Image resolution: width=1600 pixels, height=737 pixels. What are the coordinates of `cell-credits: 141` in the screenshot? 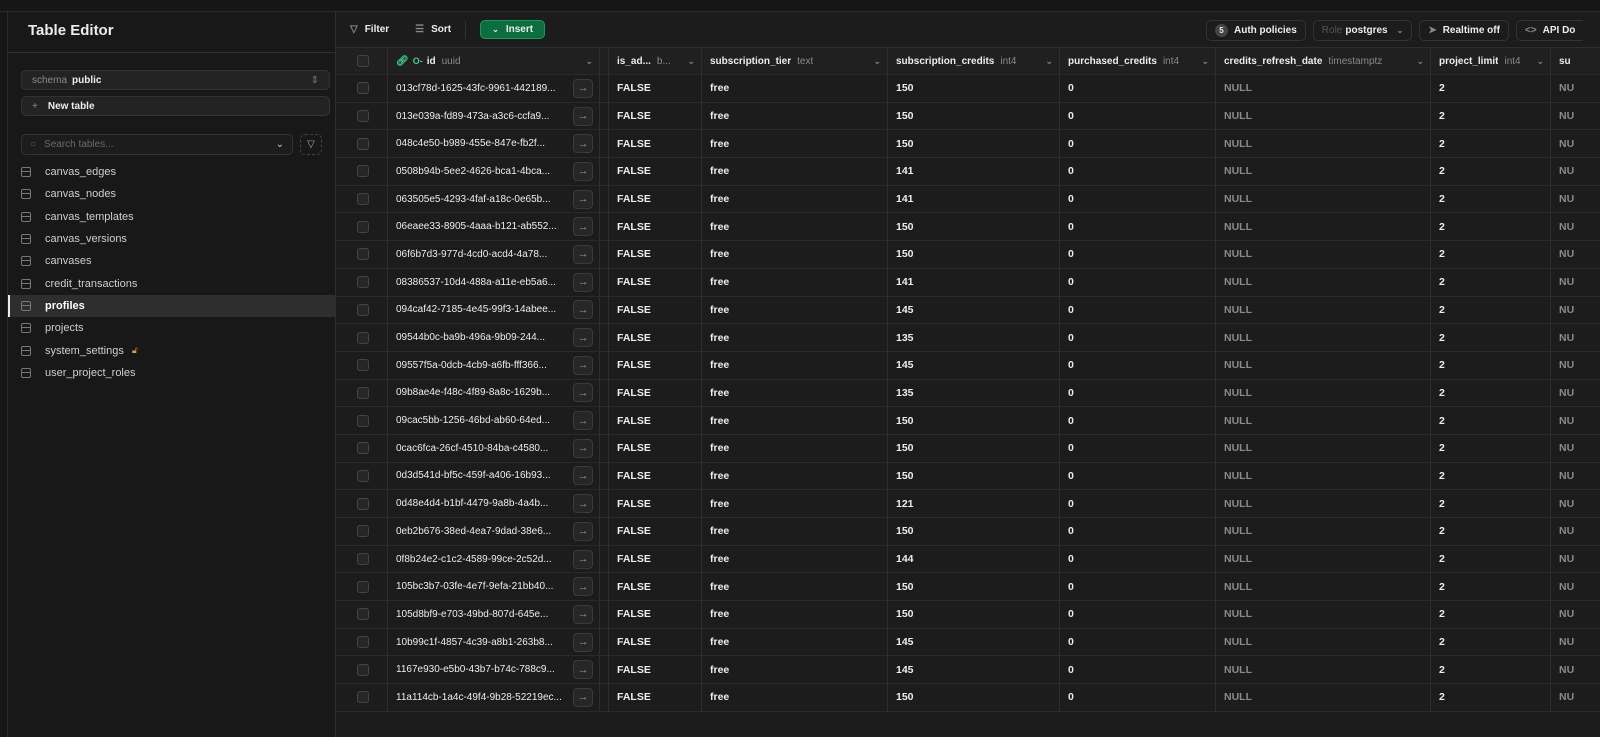 It's located at (974, 282).